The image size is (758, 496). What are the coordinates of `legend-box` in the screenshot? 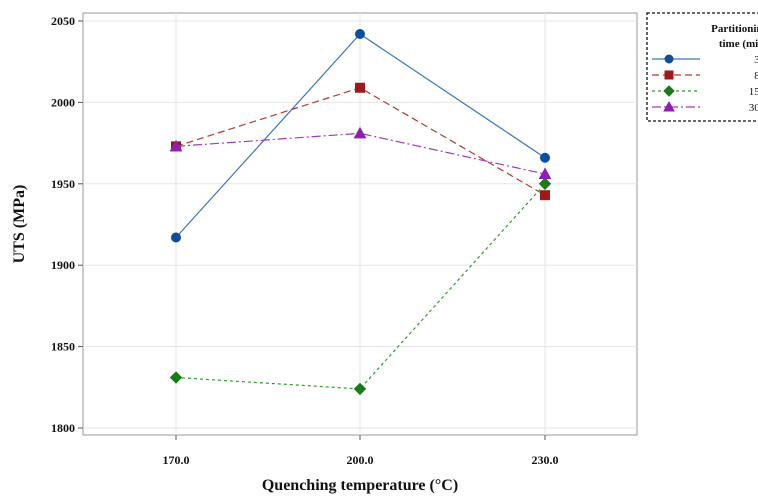 It's located at (702, 67).